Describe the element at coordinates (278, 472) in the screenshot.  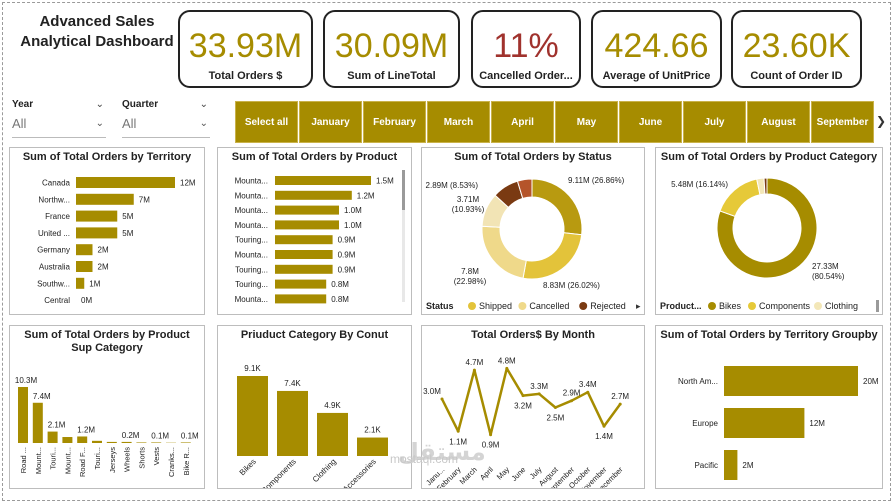
I see `category-label: Components` at that location.